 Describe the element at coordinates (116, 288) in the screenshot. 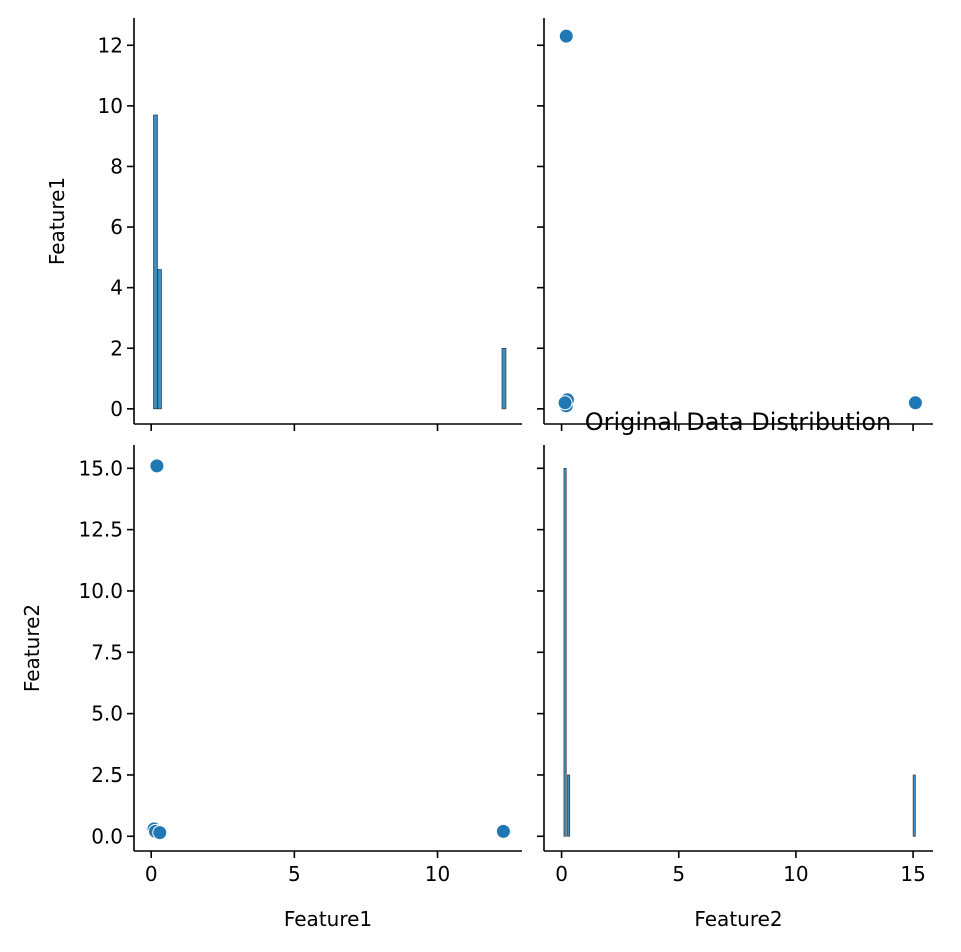

I see `hist-feature1-ytick-label-2: 4` at that location.